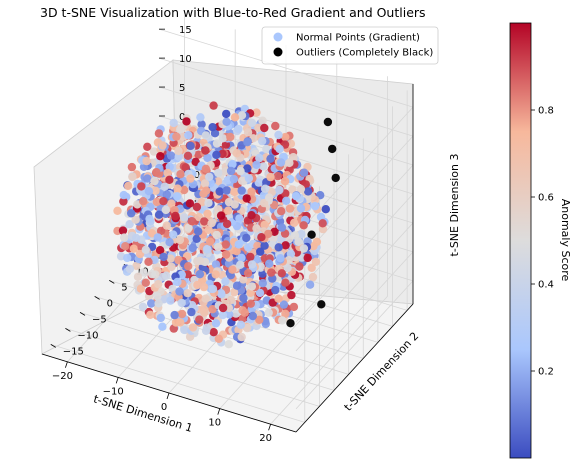 The width and height of the screenshot is (575, 465). I want to click on y-tick-label: −5, so click(99, 319).